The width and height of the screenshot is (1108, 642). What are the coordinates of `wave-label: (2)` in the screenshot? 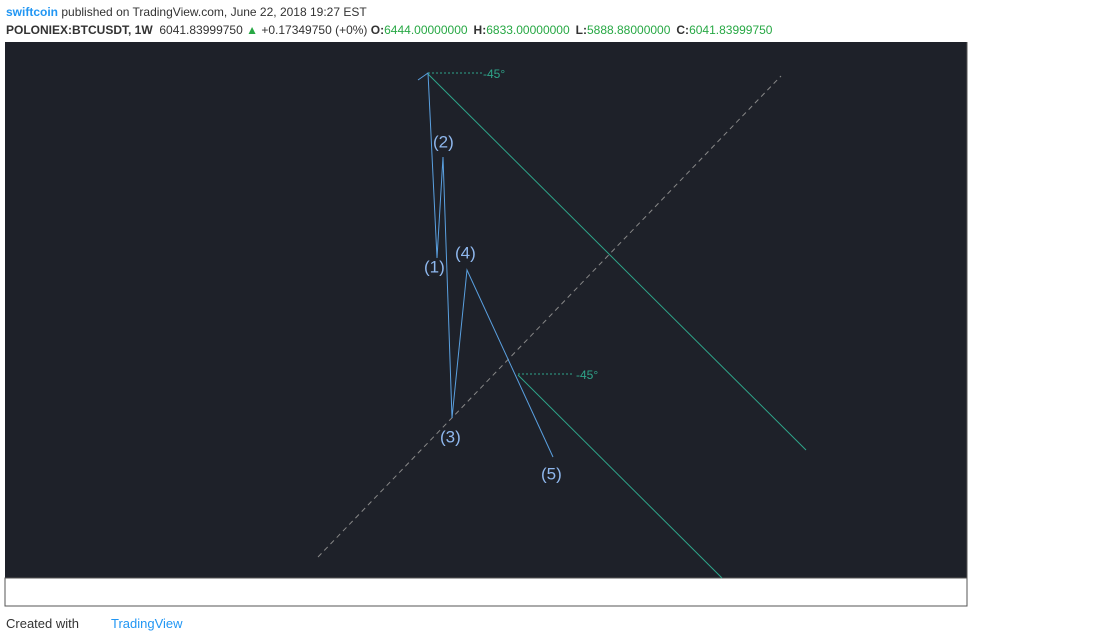 It's located at (443, 141).